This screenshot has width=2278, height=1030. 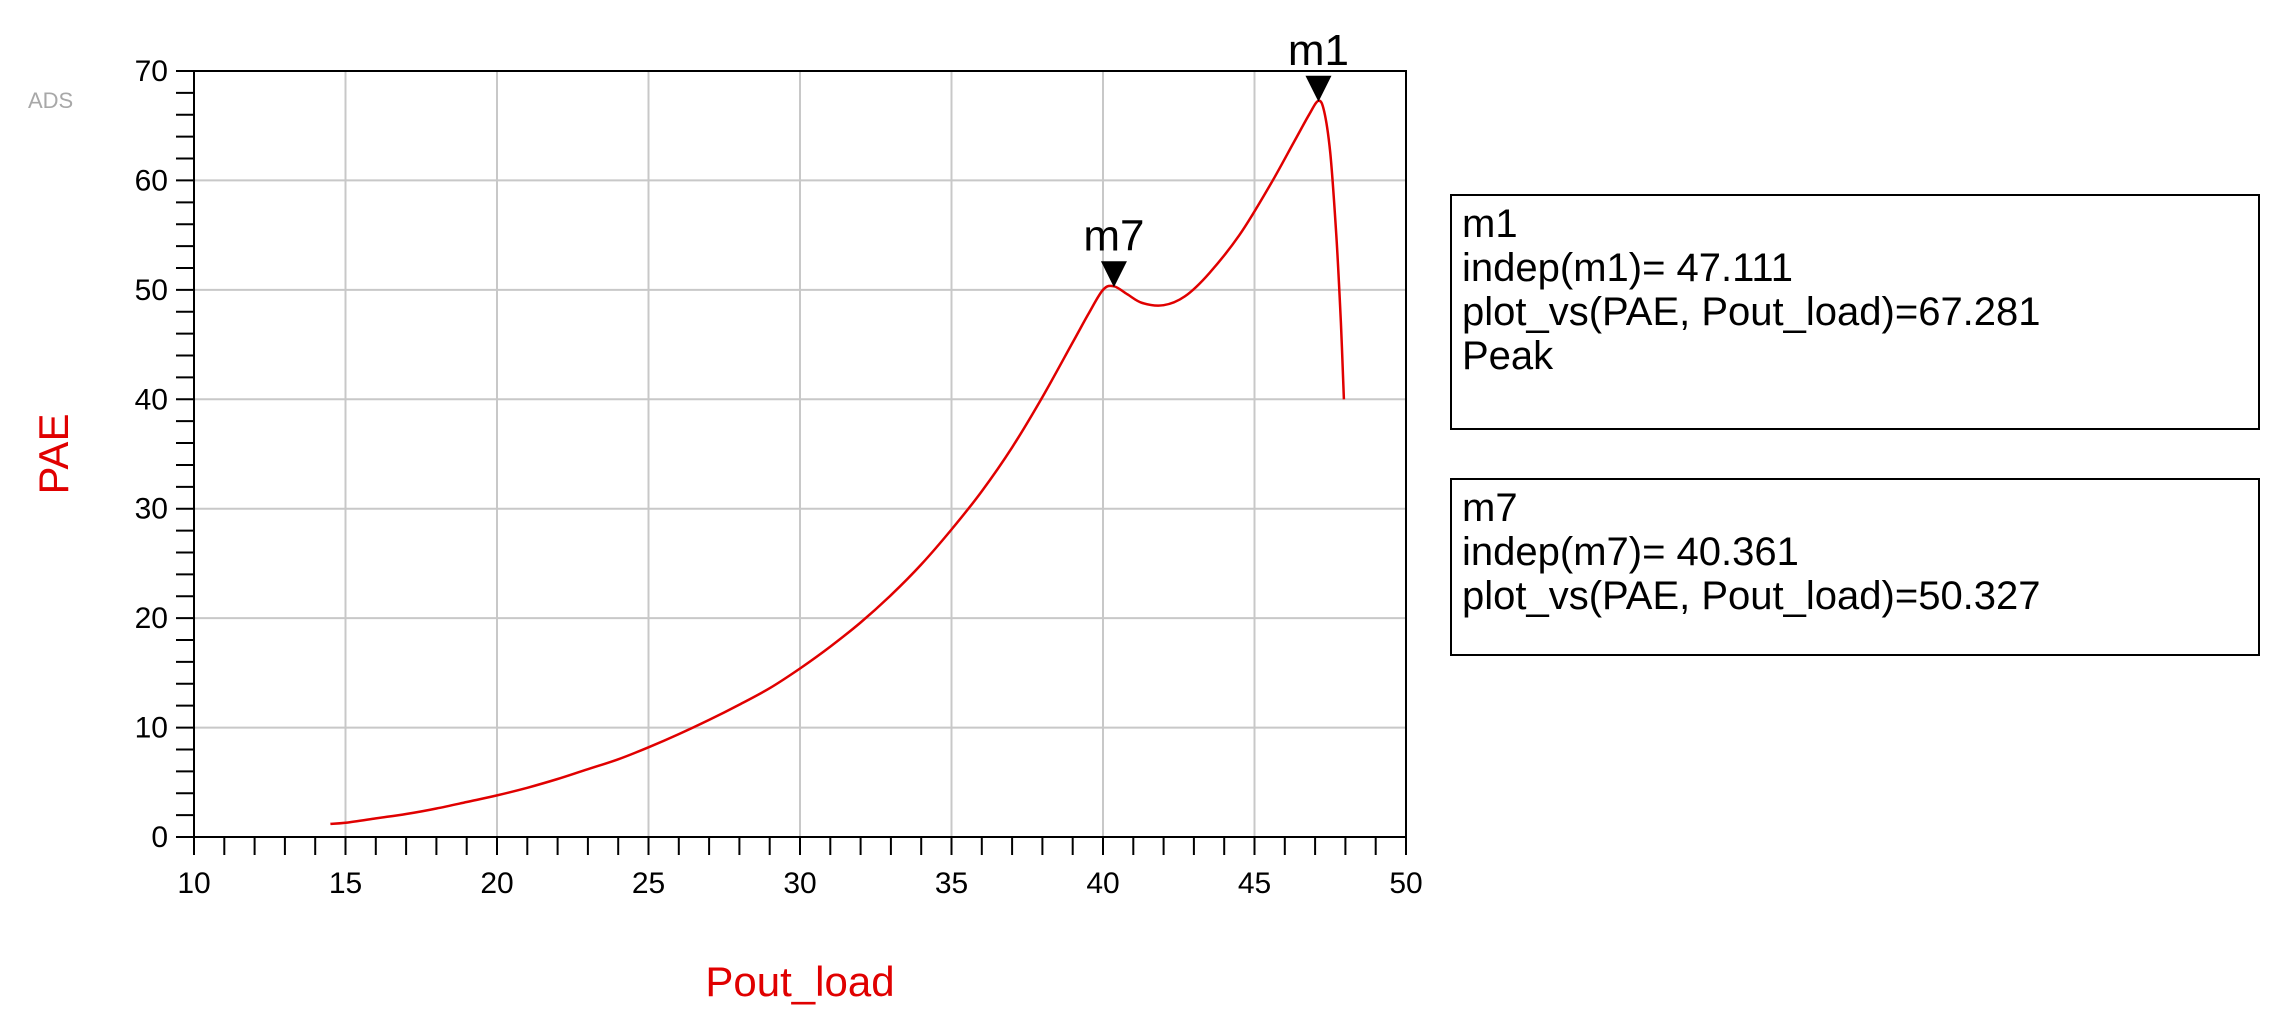 What do you see at coordinates (1254, 883) in the screenshot?
I see `x-tick-label: 45` at bounding box center [1254, 883].